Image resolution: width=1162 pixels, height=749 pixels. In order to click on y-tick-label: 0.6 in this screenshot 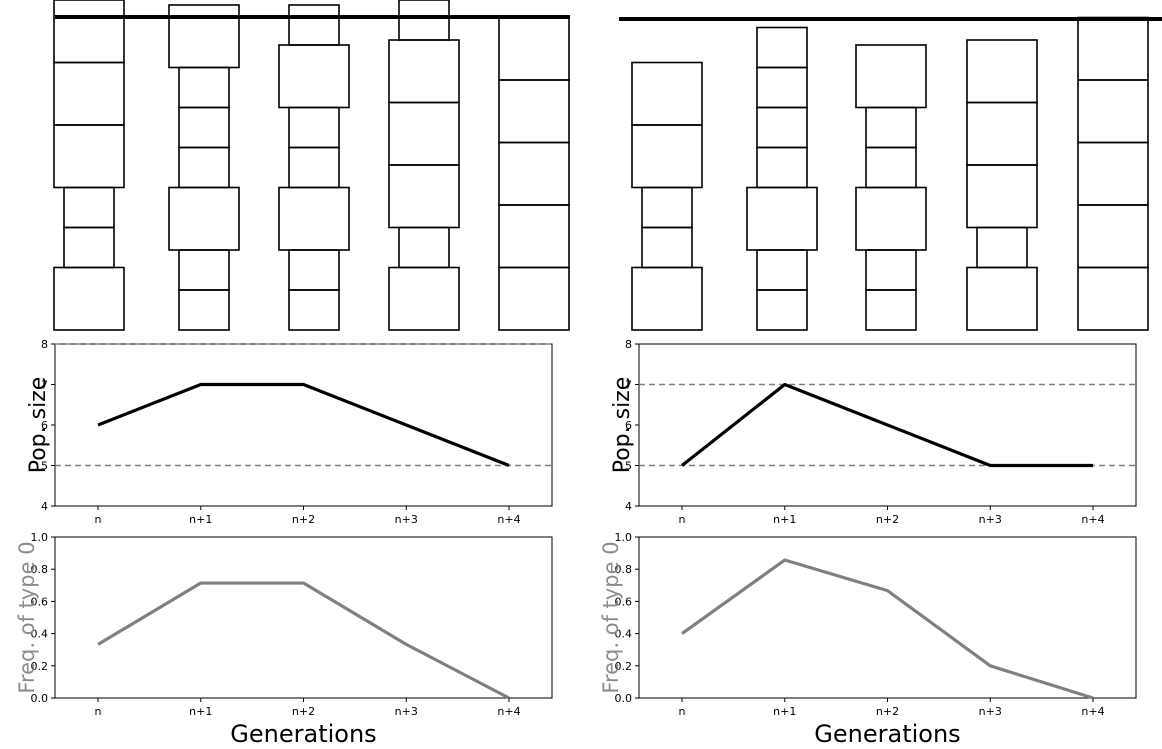, I will do `click(624, 601)`.